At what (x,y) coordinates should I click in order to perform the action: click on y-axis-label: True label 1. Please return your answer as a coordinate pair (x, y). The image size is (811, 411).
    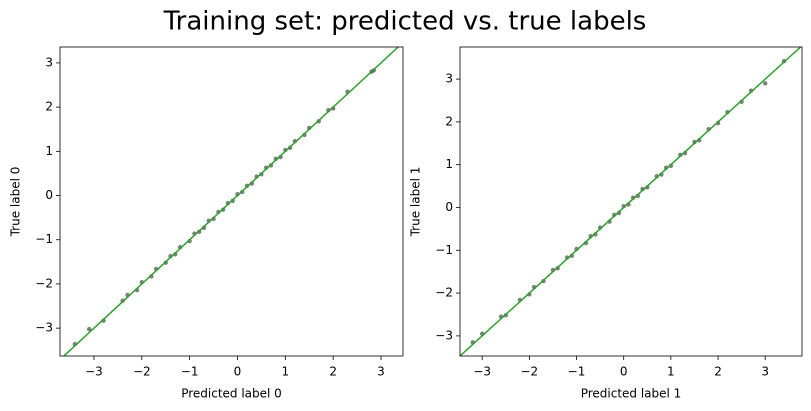
    Looking at the image, I should click on (416, 202).